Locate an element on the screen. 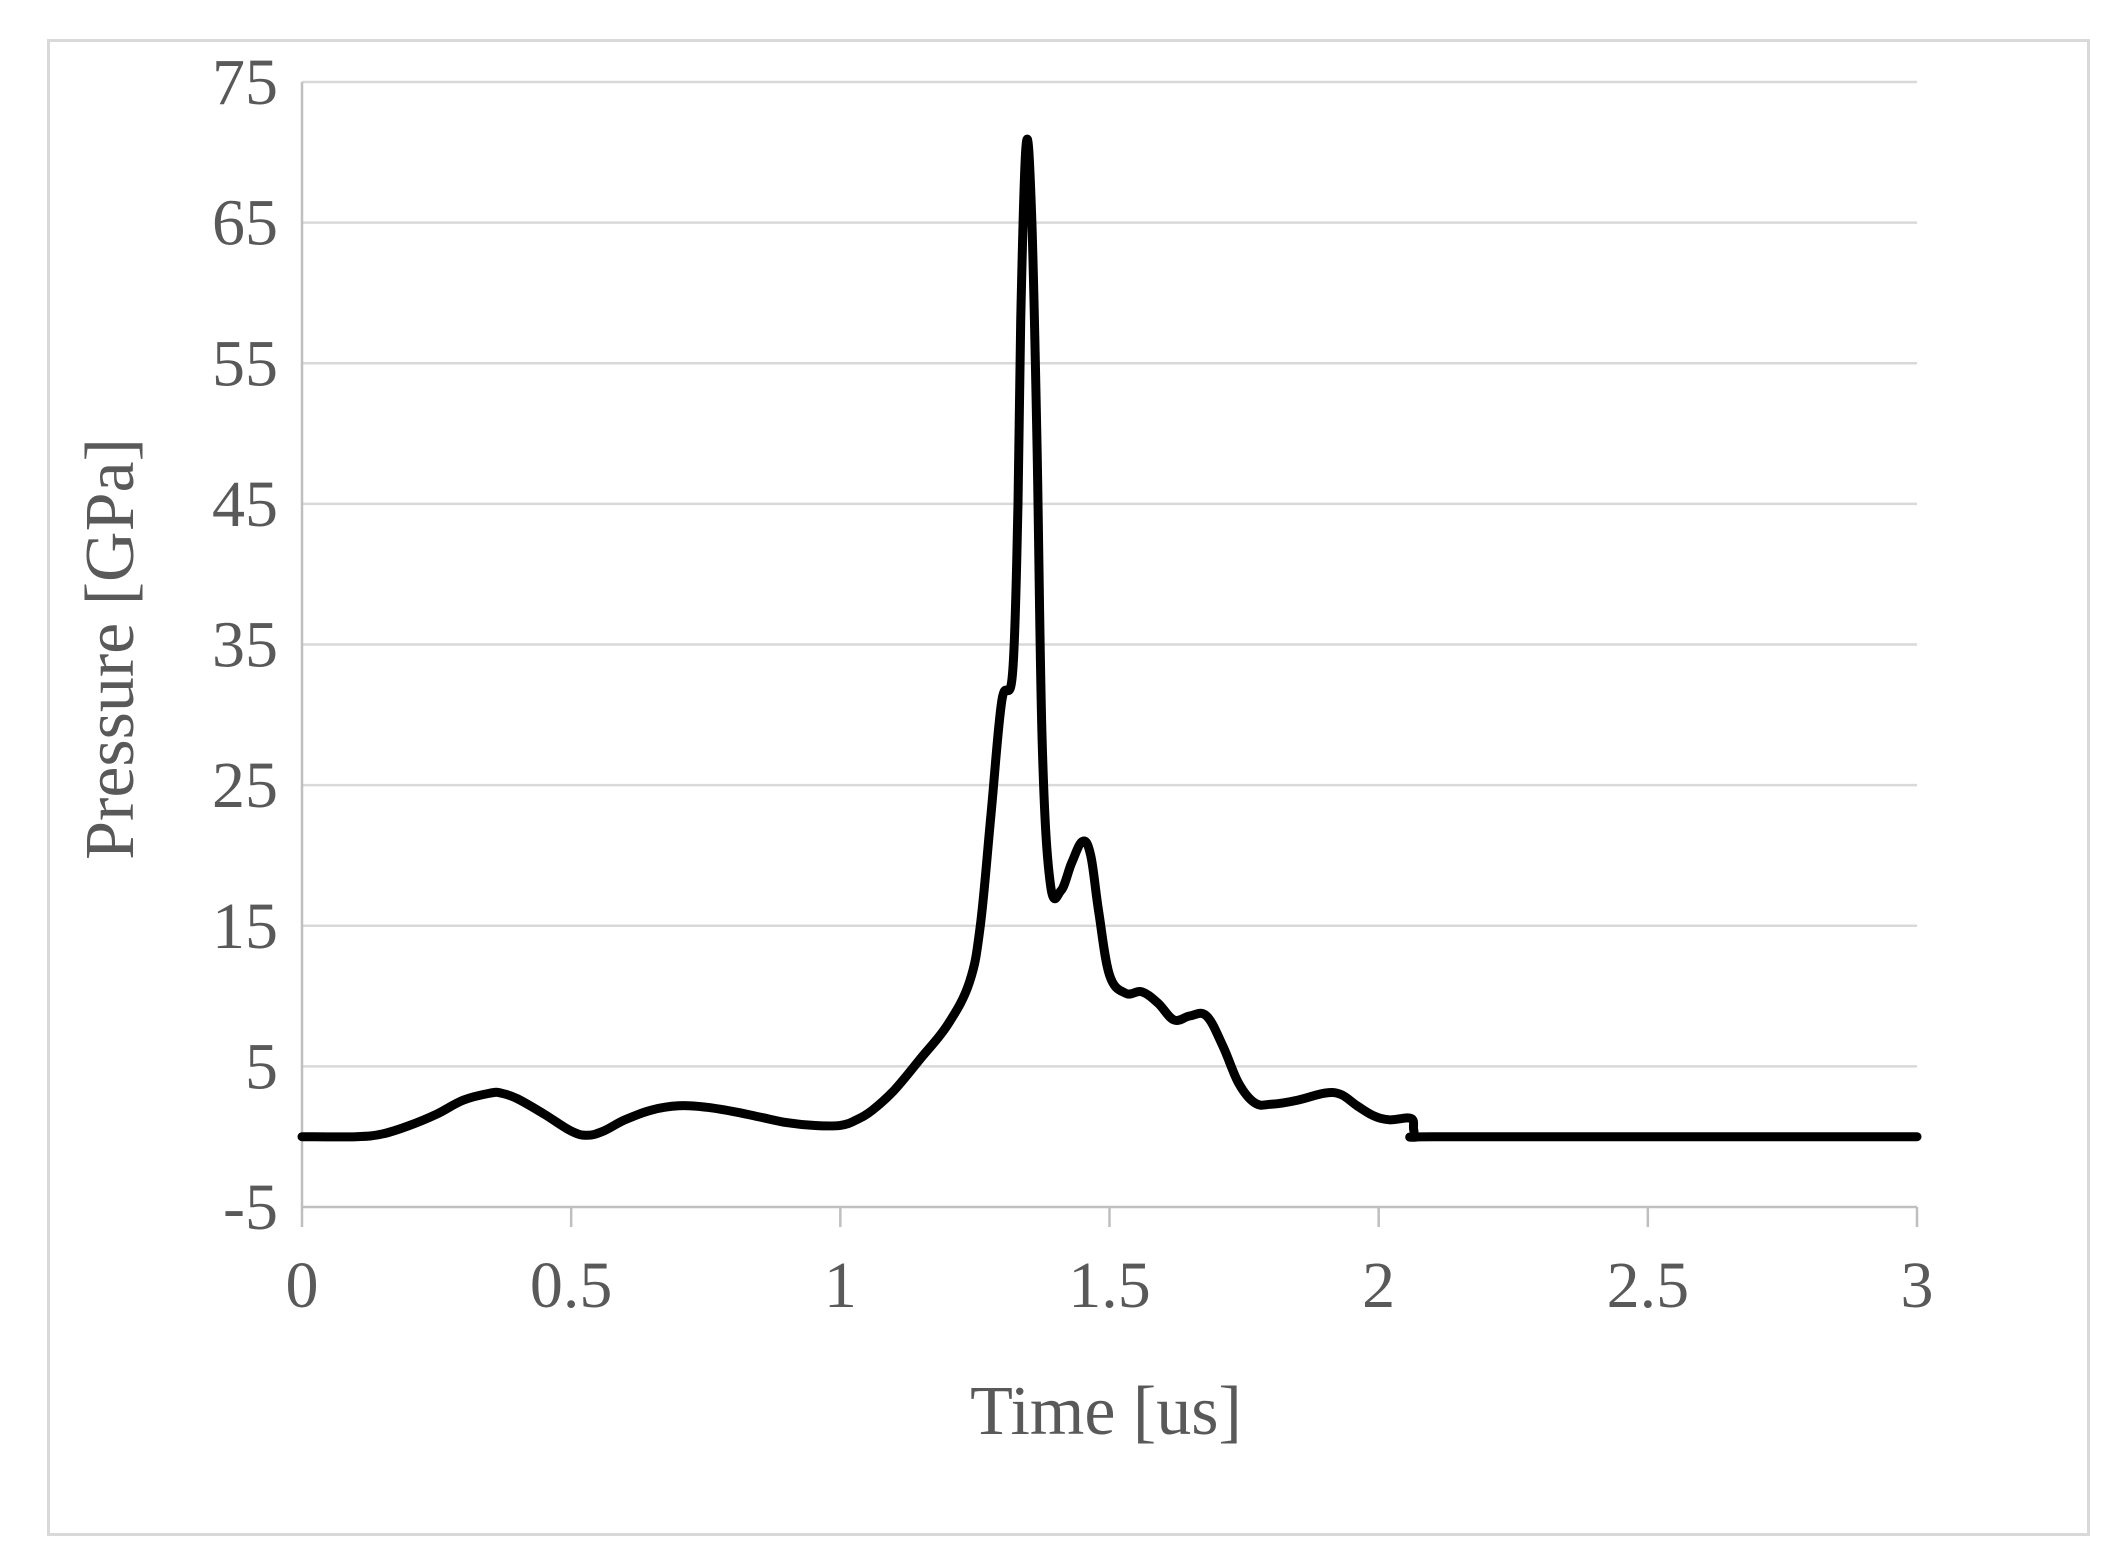  x-tick-label: 1 is located at coordinates (840, 1285).